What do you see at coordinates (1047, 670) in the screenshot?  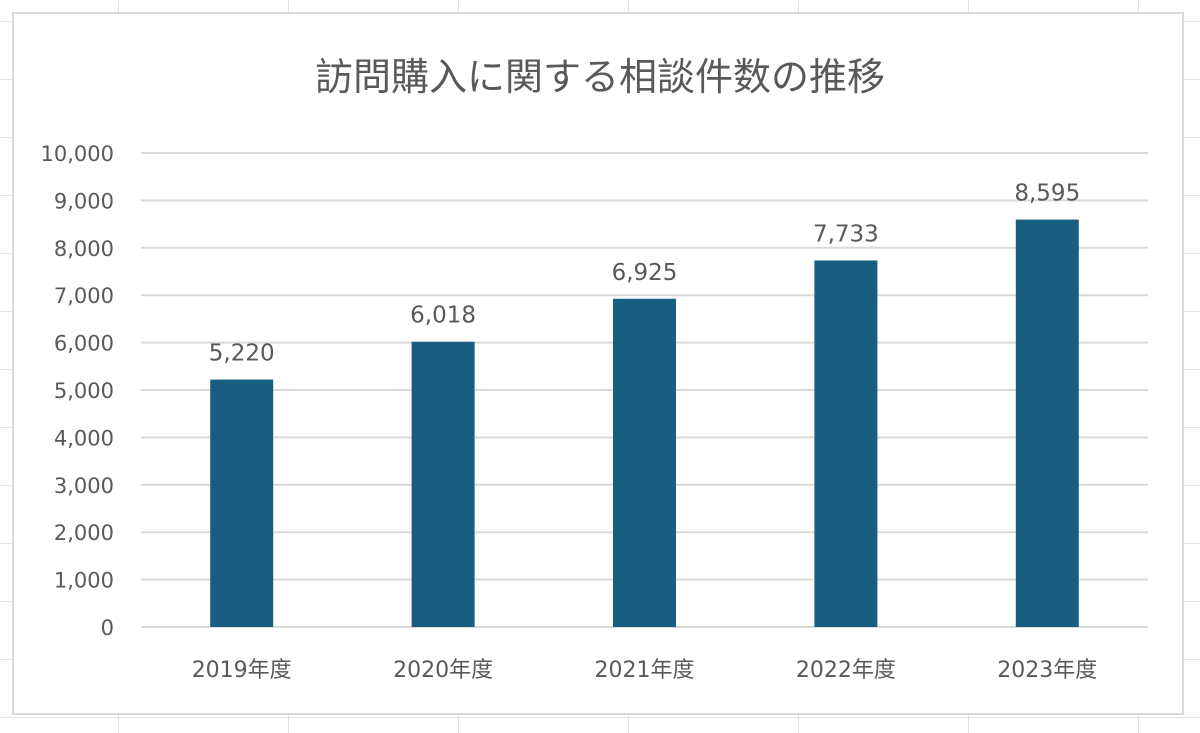 I see `x-tick-label: 2023年度` at bounding box center [1047, 670].